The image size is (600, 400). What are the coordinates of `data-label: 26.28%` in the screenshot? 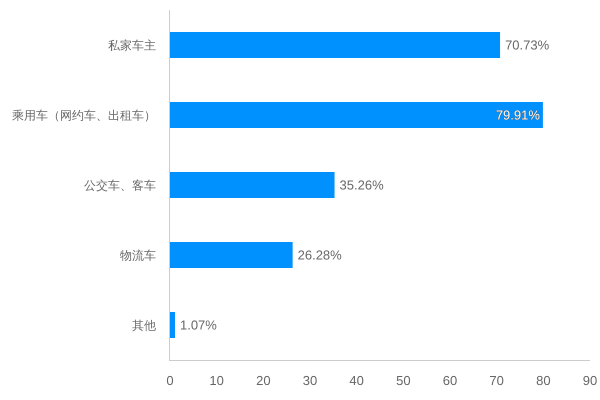 It's located at (320, 255).